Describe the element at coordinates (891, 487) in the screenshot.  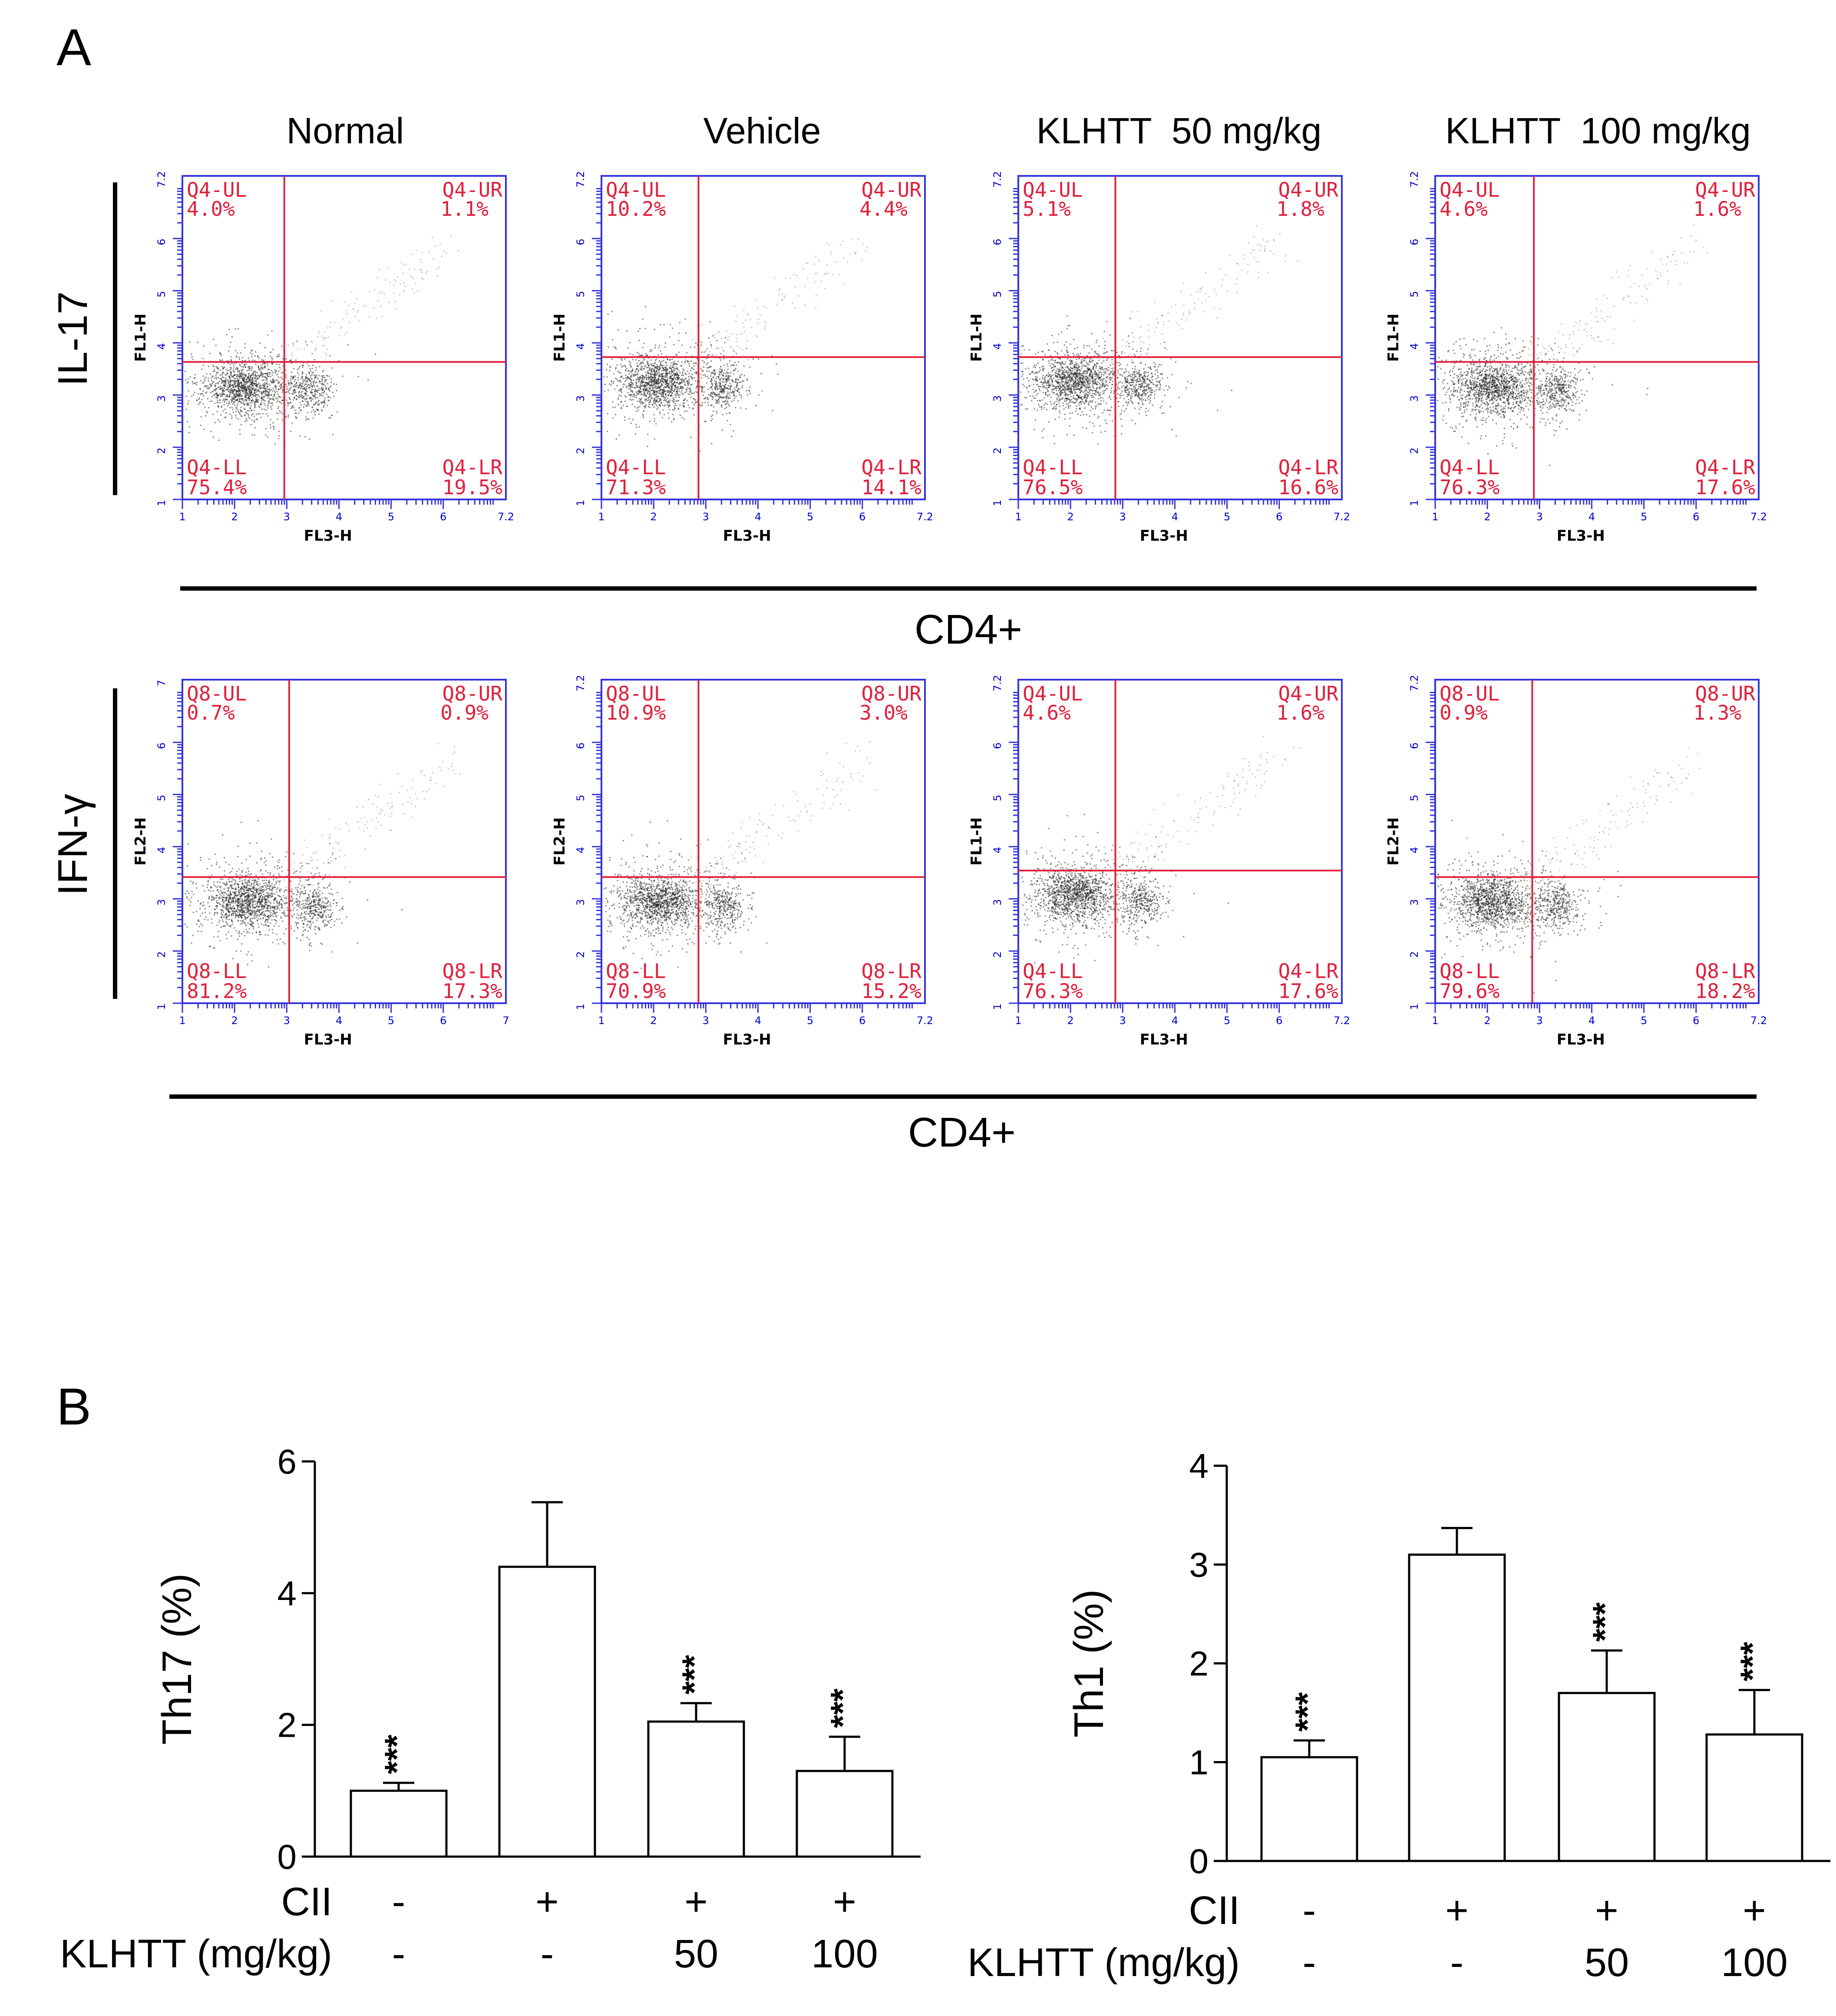
I see `quadrant-percent-lr: 14.1%` at that location.